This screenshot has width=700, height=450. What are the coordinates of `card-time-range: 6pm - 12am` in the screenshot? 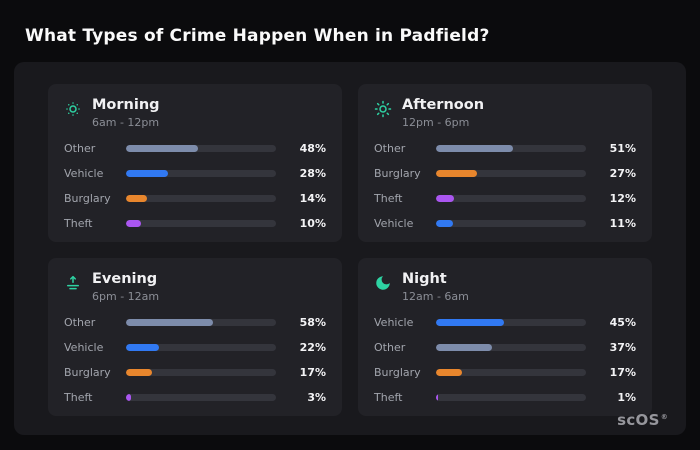 It's located at (126, 296).